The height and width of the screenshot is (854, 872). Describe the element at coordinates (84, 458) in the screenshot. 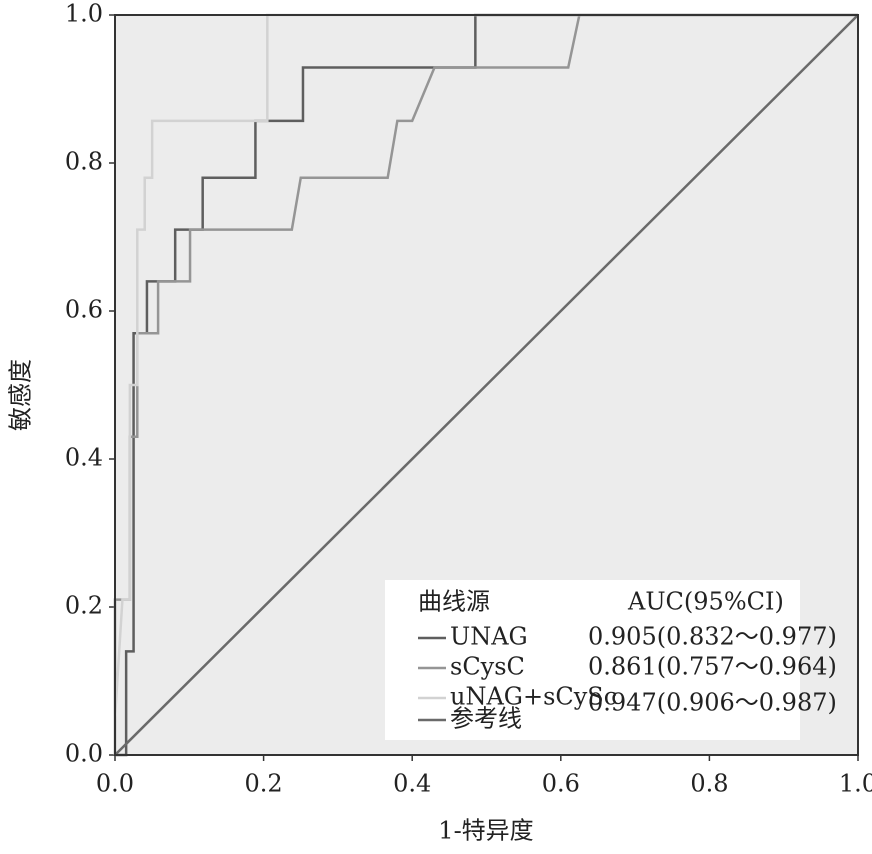

I see `y-tick-label: 0.4` at that location.